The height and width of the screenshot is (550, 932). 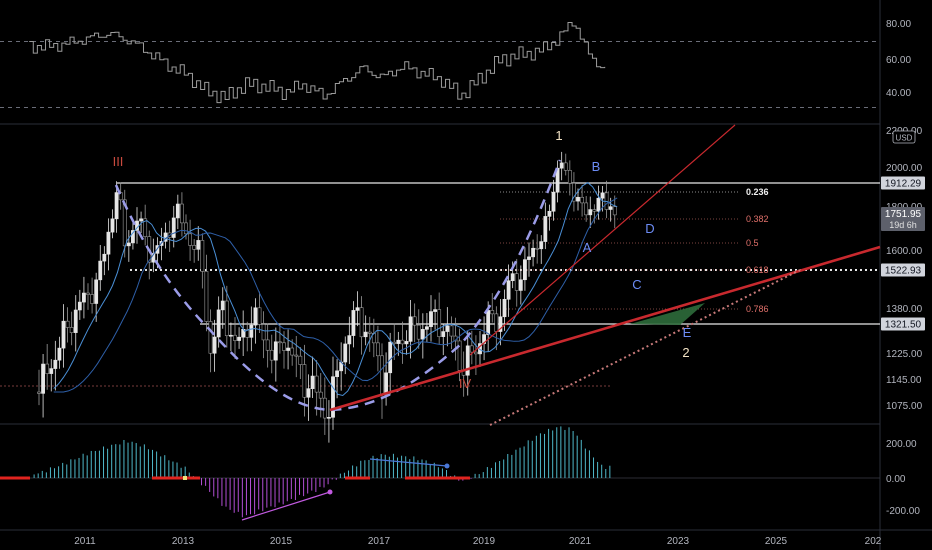 What do you see at coordinates (185, 478) in the screenshot?
I see `signal-marker` at bounding box center [185, 478].